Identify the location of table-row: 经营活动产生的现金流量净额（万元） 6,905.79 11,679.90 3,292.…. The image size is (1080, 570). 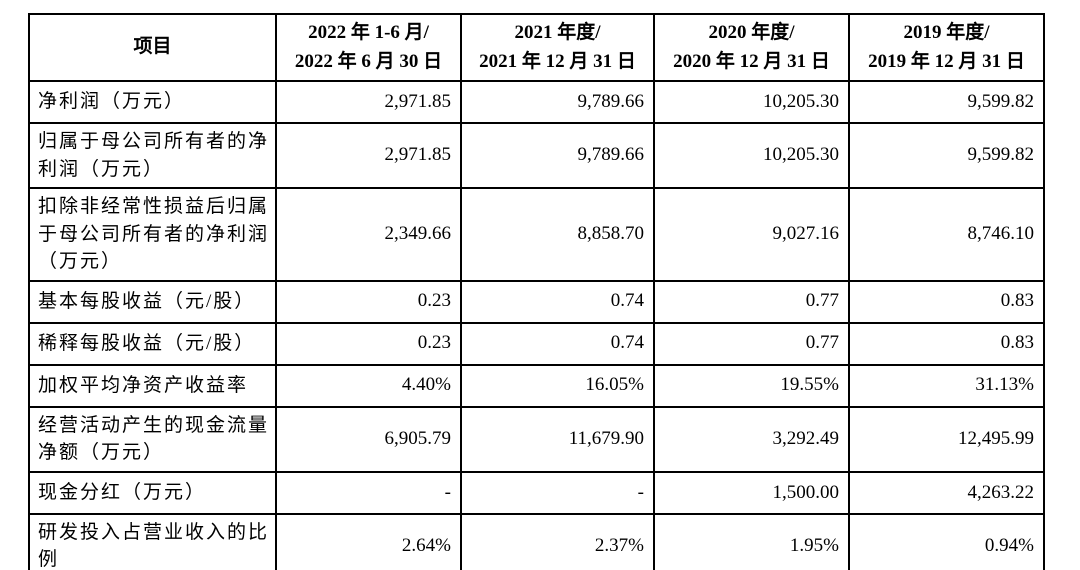
(536, 439).